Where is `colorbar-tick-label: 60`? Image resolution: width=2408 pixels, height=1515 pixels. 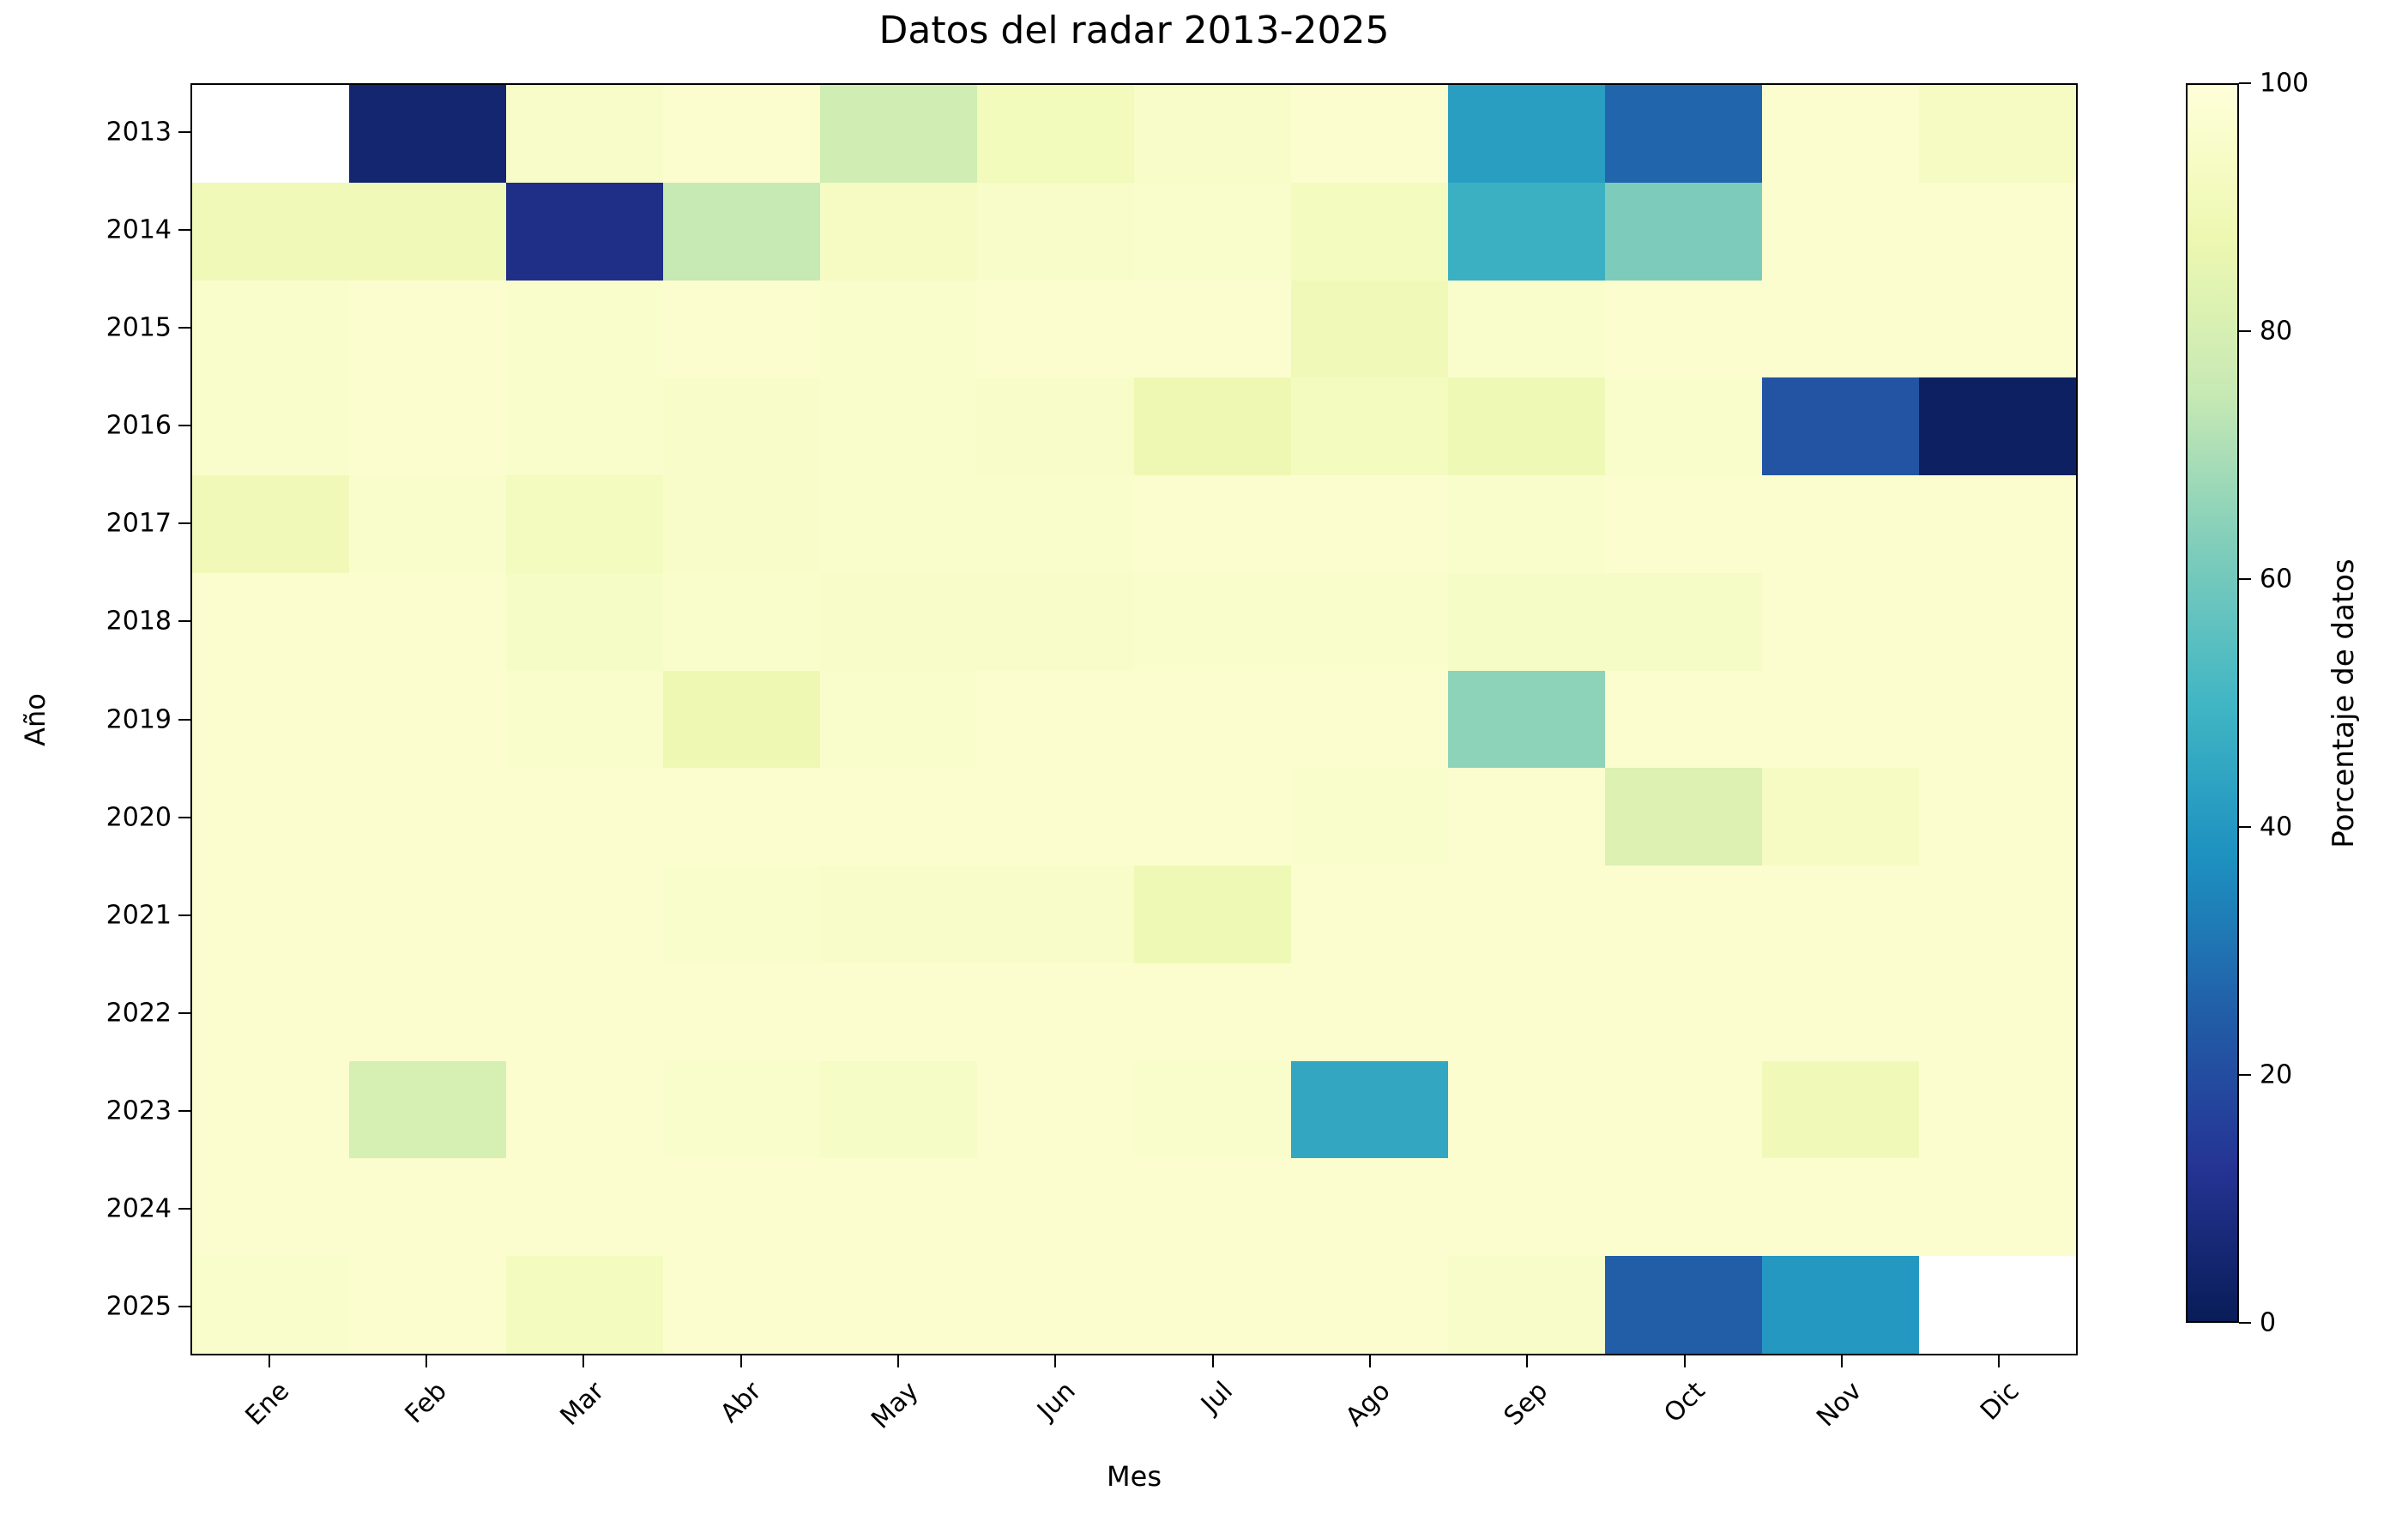
colorbar-tick-label: 60 is located at coordinates (2276, 579).